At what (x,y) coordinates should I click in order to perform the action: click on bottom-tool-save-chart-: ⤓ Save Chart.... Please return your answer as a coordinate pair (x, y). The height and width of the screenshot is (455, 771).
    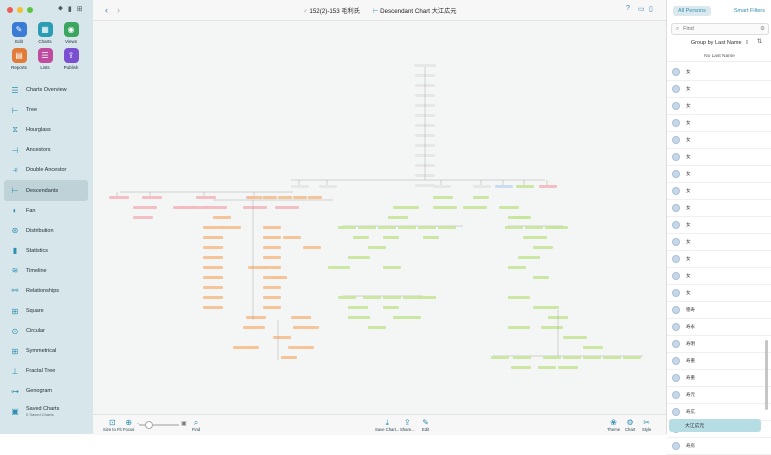
    Looking at the image, I should click on (387, 425).